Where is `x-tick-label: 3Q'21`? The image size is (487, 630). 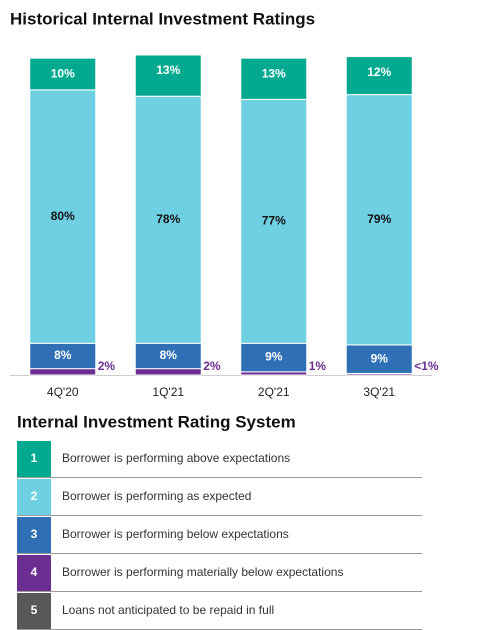 x-tick-label: 3Q'21 is located at coordinates (379, 392).